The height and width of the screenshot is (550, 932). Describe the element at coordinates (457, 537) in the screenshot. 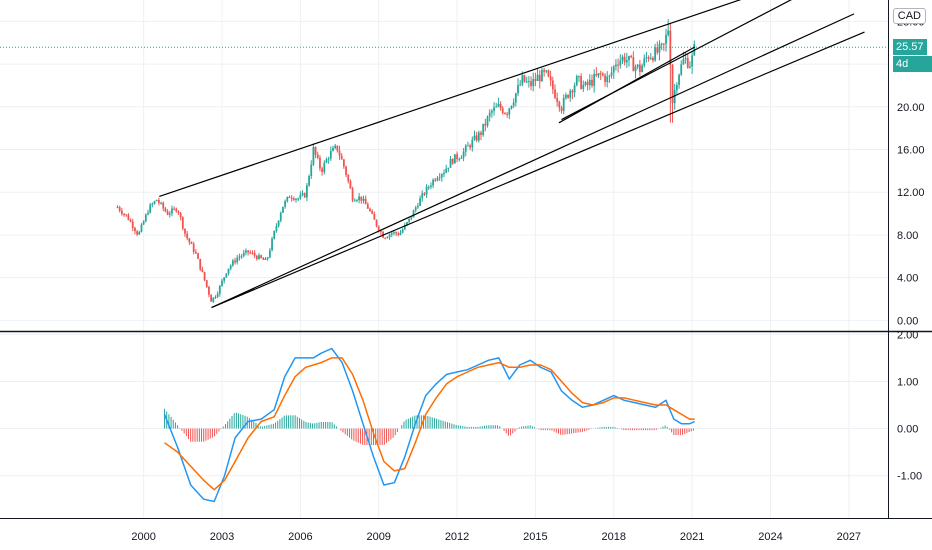

I see `x-tick-label: 2012` at that location.